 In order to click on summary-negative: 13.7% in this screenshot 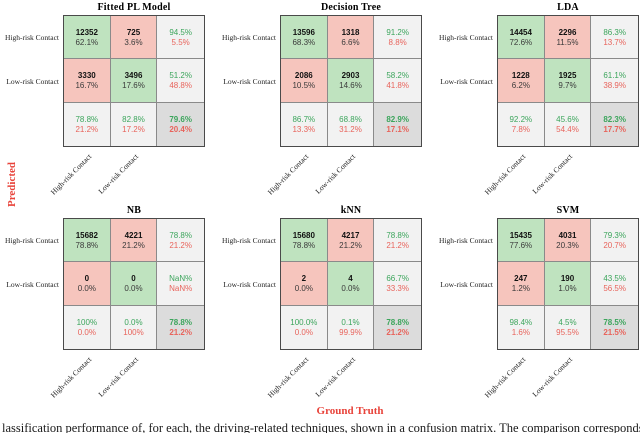, I will do `click(614, 42)`.